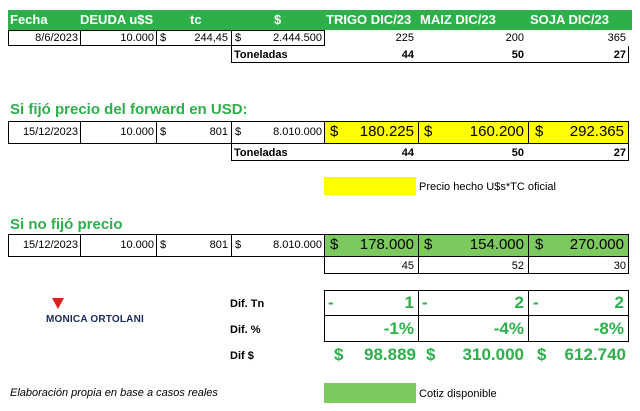  What do you see at coordinates (425, 302) in the screenshot?
I see `dif-tn-dash-maiz: -` at bounding box center [425, 302].